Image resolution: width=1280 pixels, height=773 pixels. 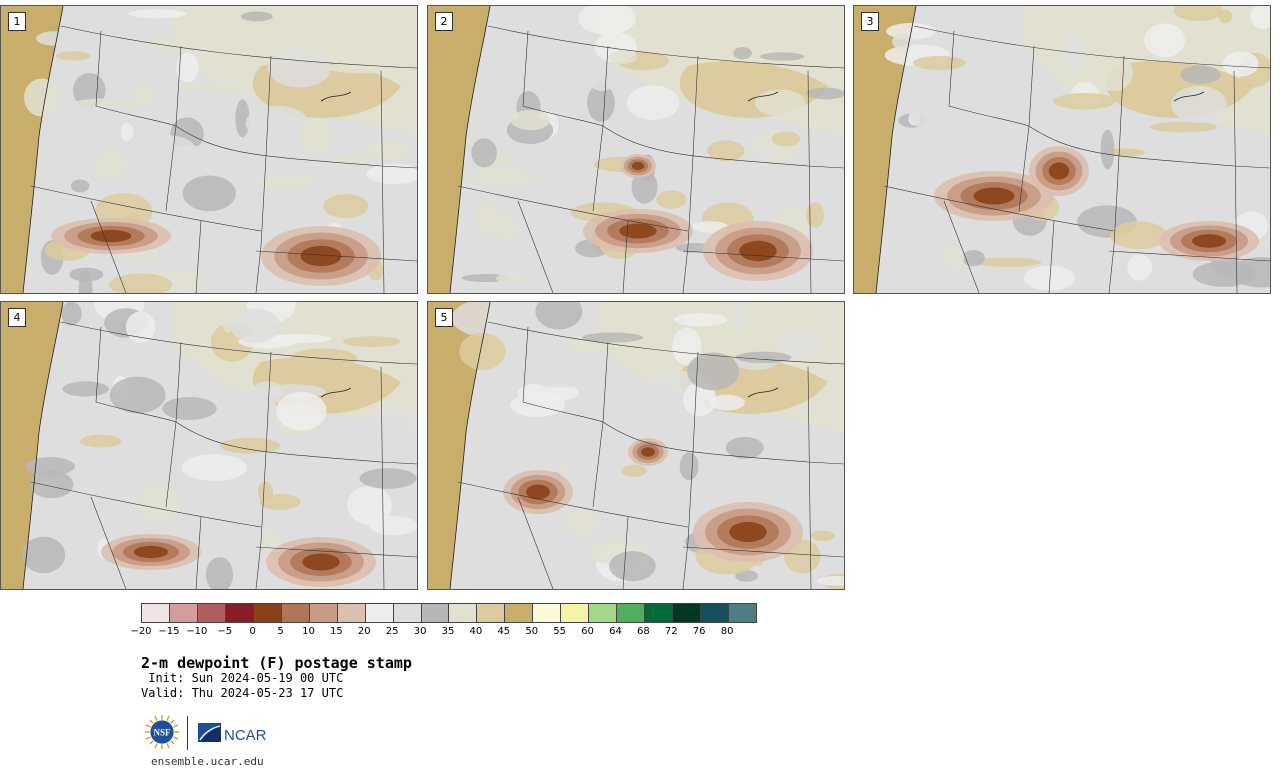 What do you see at coordinates (187, 733) in the screenshot?
I see `logo-divider` at bounding box center [187, 733].